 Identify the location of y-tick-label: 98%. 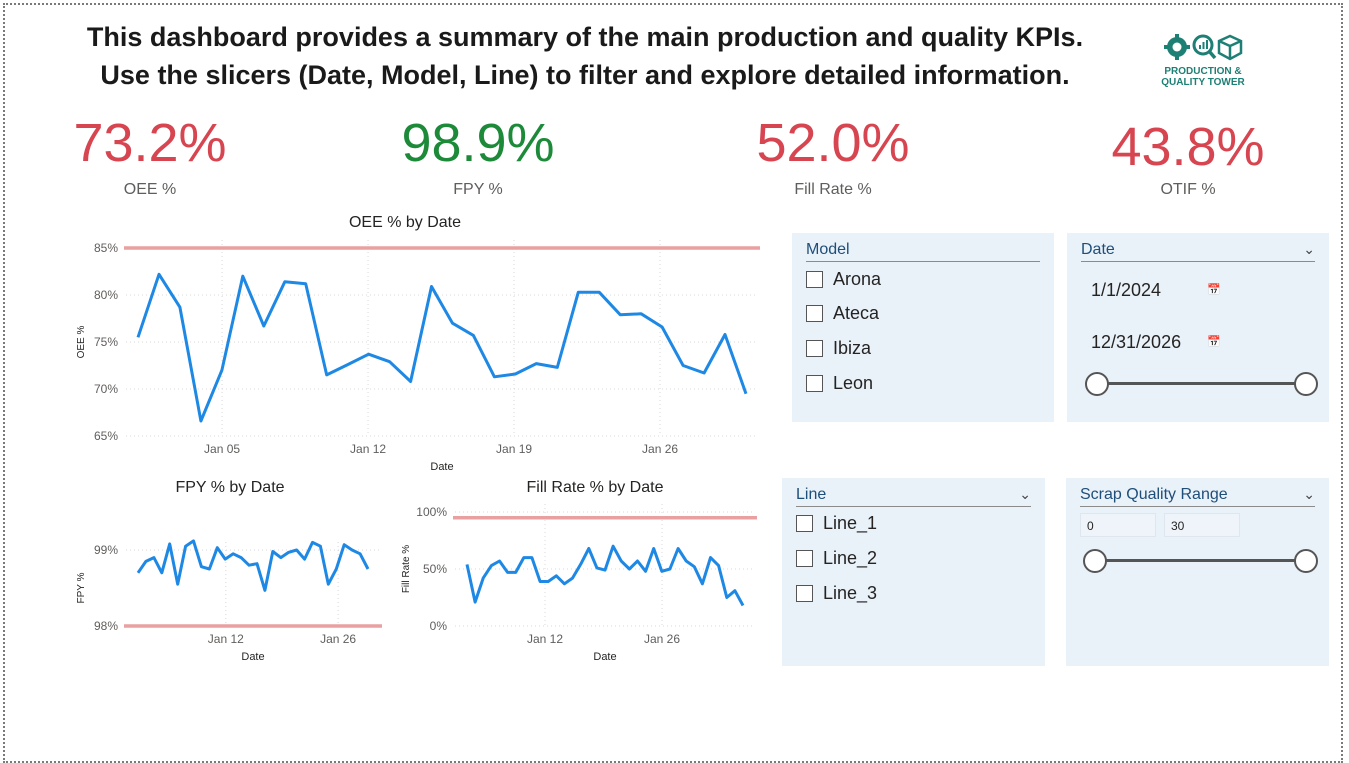
(106, 626).